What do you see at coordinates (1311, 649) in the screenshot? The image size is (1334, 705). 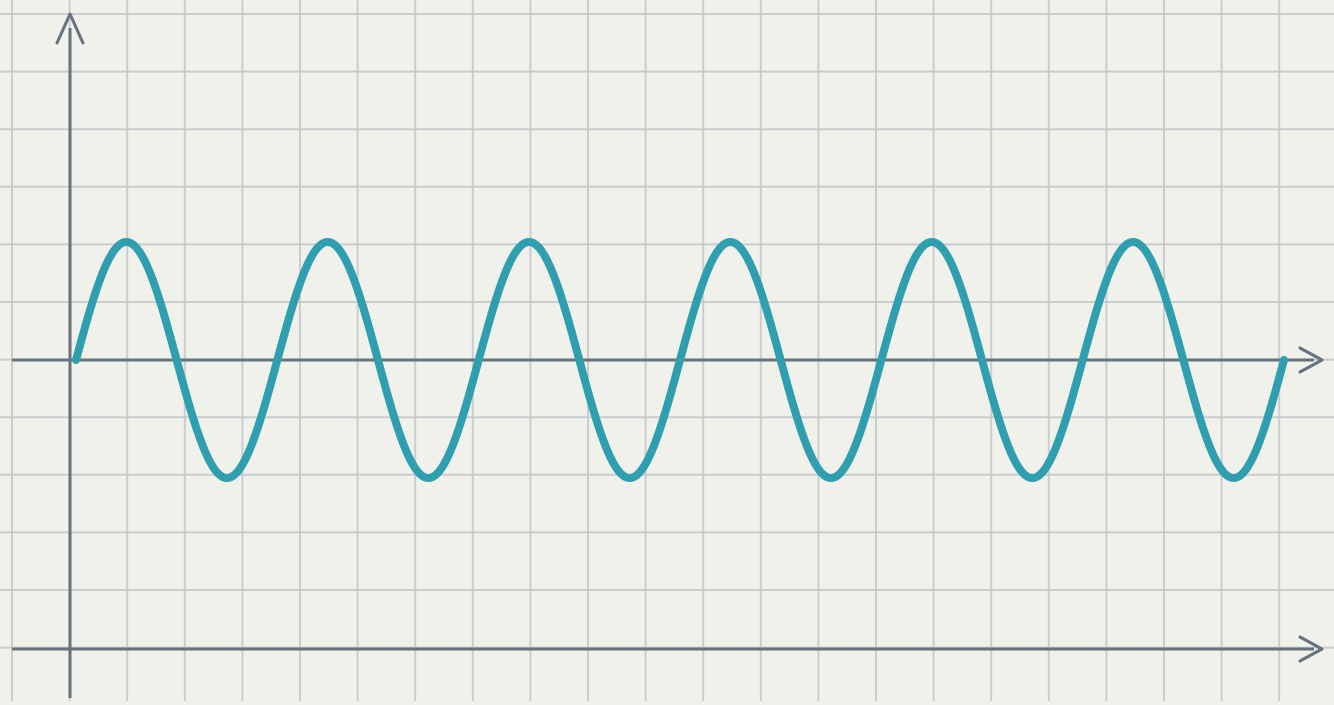 I see `x-axis-bottom-arrow` at bounding box center [1311, 649].